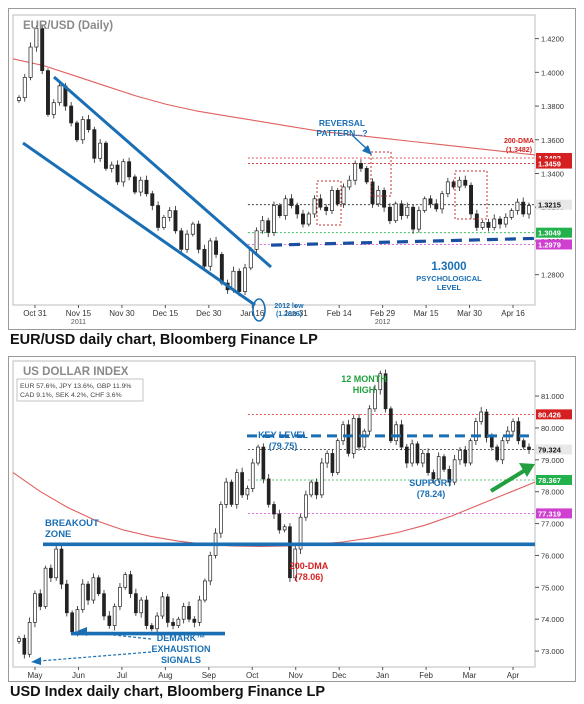 This screenshot has width=584, height=704. What do you see at coordinates (552, 173) in the screenshot?
I see `y-tick-label: 1.3400` at bounding box center [552, 173].